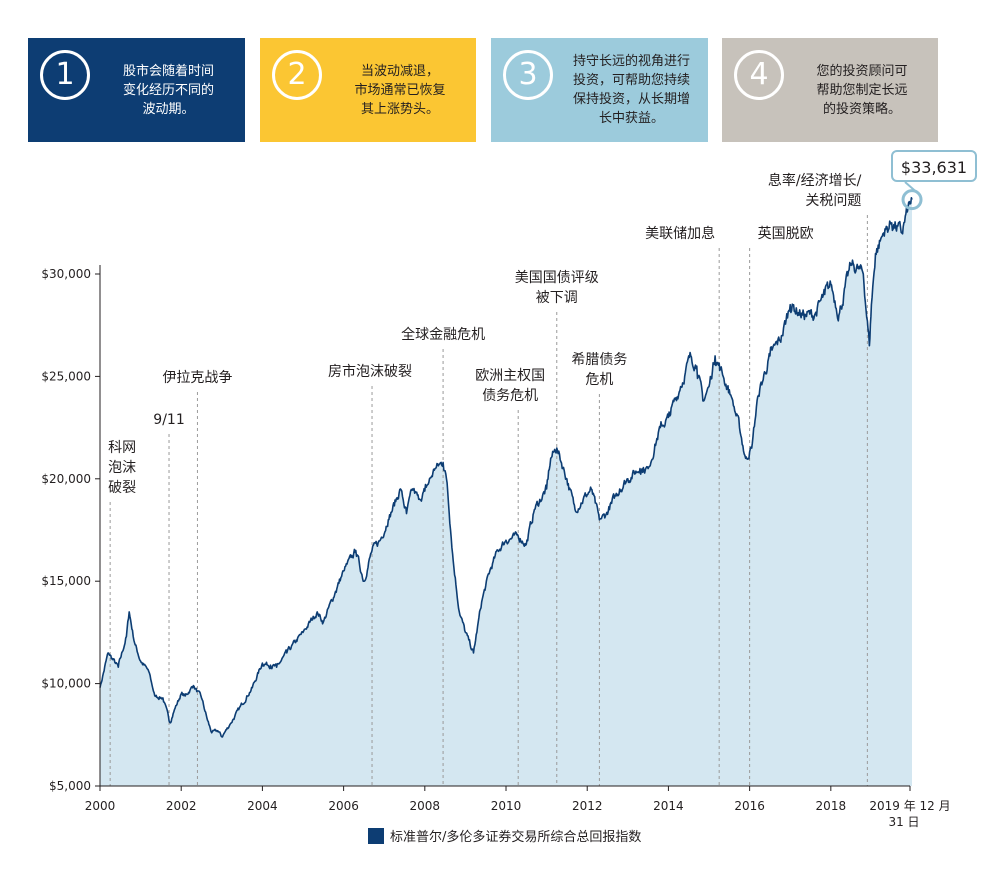 Image resolution: width=1000 pixels, height=873 pixels. I want to click on info-box-3: 3 持守长远的视角进行 投资，可帮助您持续 保持投资，从长期增 长中获益。, so click(599, 90).